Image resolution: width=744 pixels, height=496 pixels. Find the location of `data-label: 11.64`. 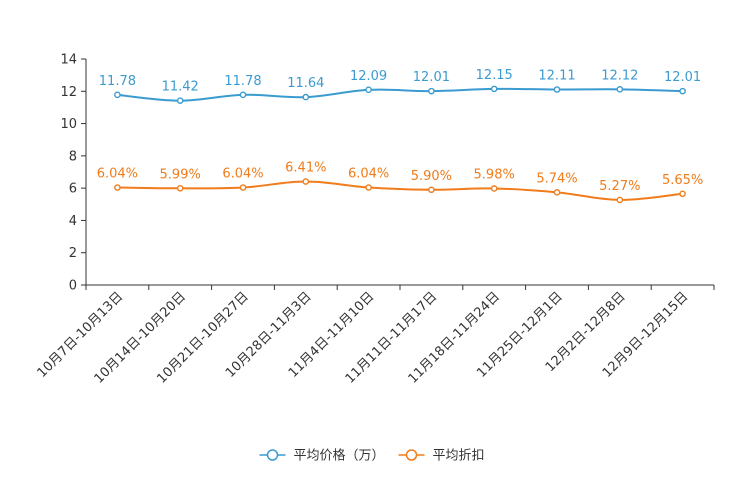

data-label: 11.64 is located at coordinates (305, 83).